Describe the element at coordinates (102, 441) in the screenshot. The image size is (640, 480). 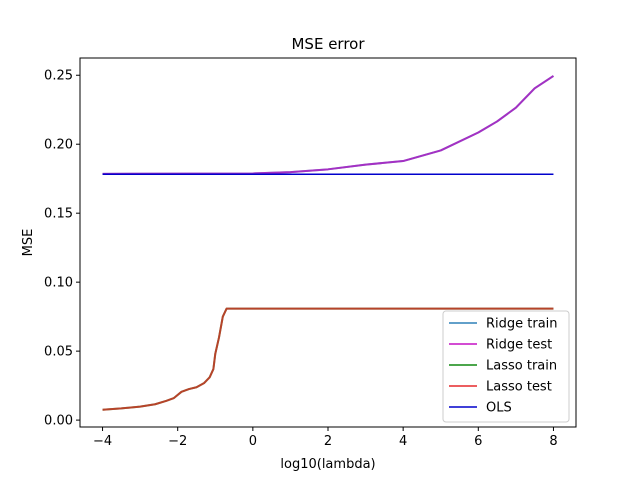
I see `x-tick-label: −4` at that location.